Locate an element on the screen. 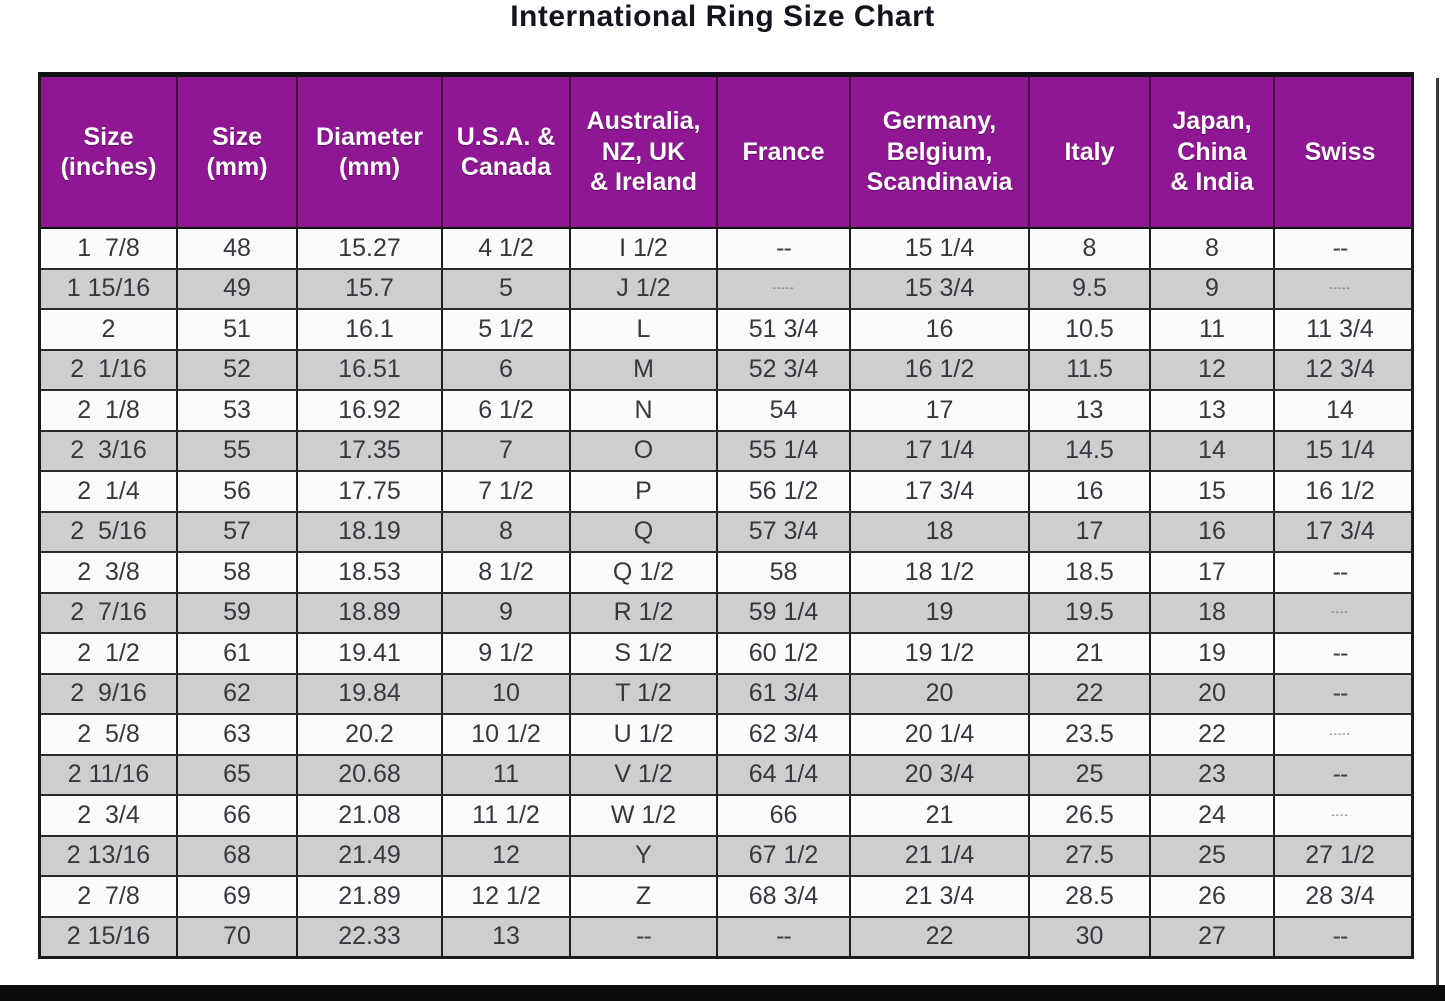  column-header: Swiss is located at coordinates (1340, 151).